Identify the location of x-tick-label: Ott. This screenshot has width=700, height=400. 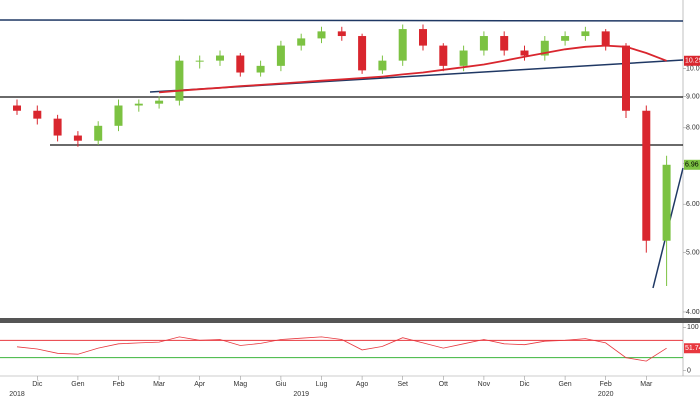
(443, 384).